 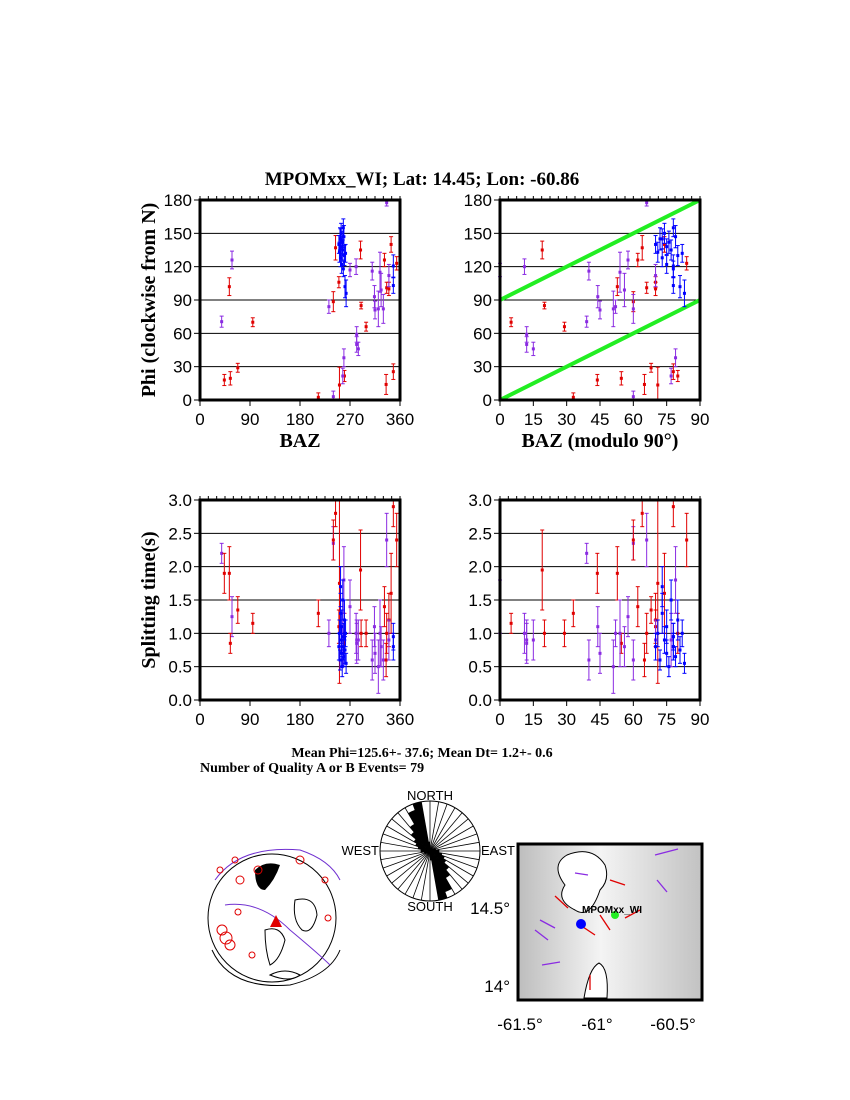 What do you see at coordinates (498, 850) in the screenshot?
I see `rose-east-label: EAST` at bounding box center [498, 850].